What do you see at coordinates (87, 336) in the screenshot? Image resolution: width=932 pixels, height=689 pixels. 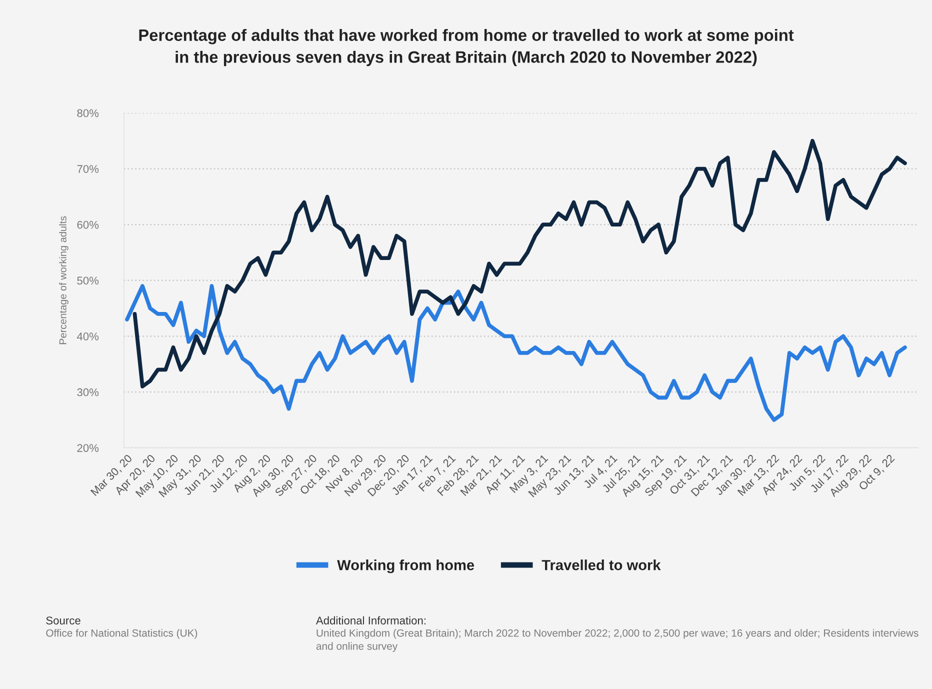 I see `y-tick-label: 40%` at bounding box center [87, 336].